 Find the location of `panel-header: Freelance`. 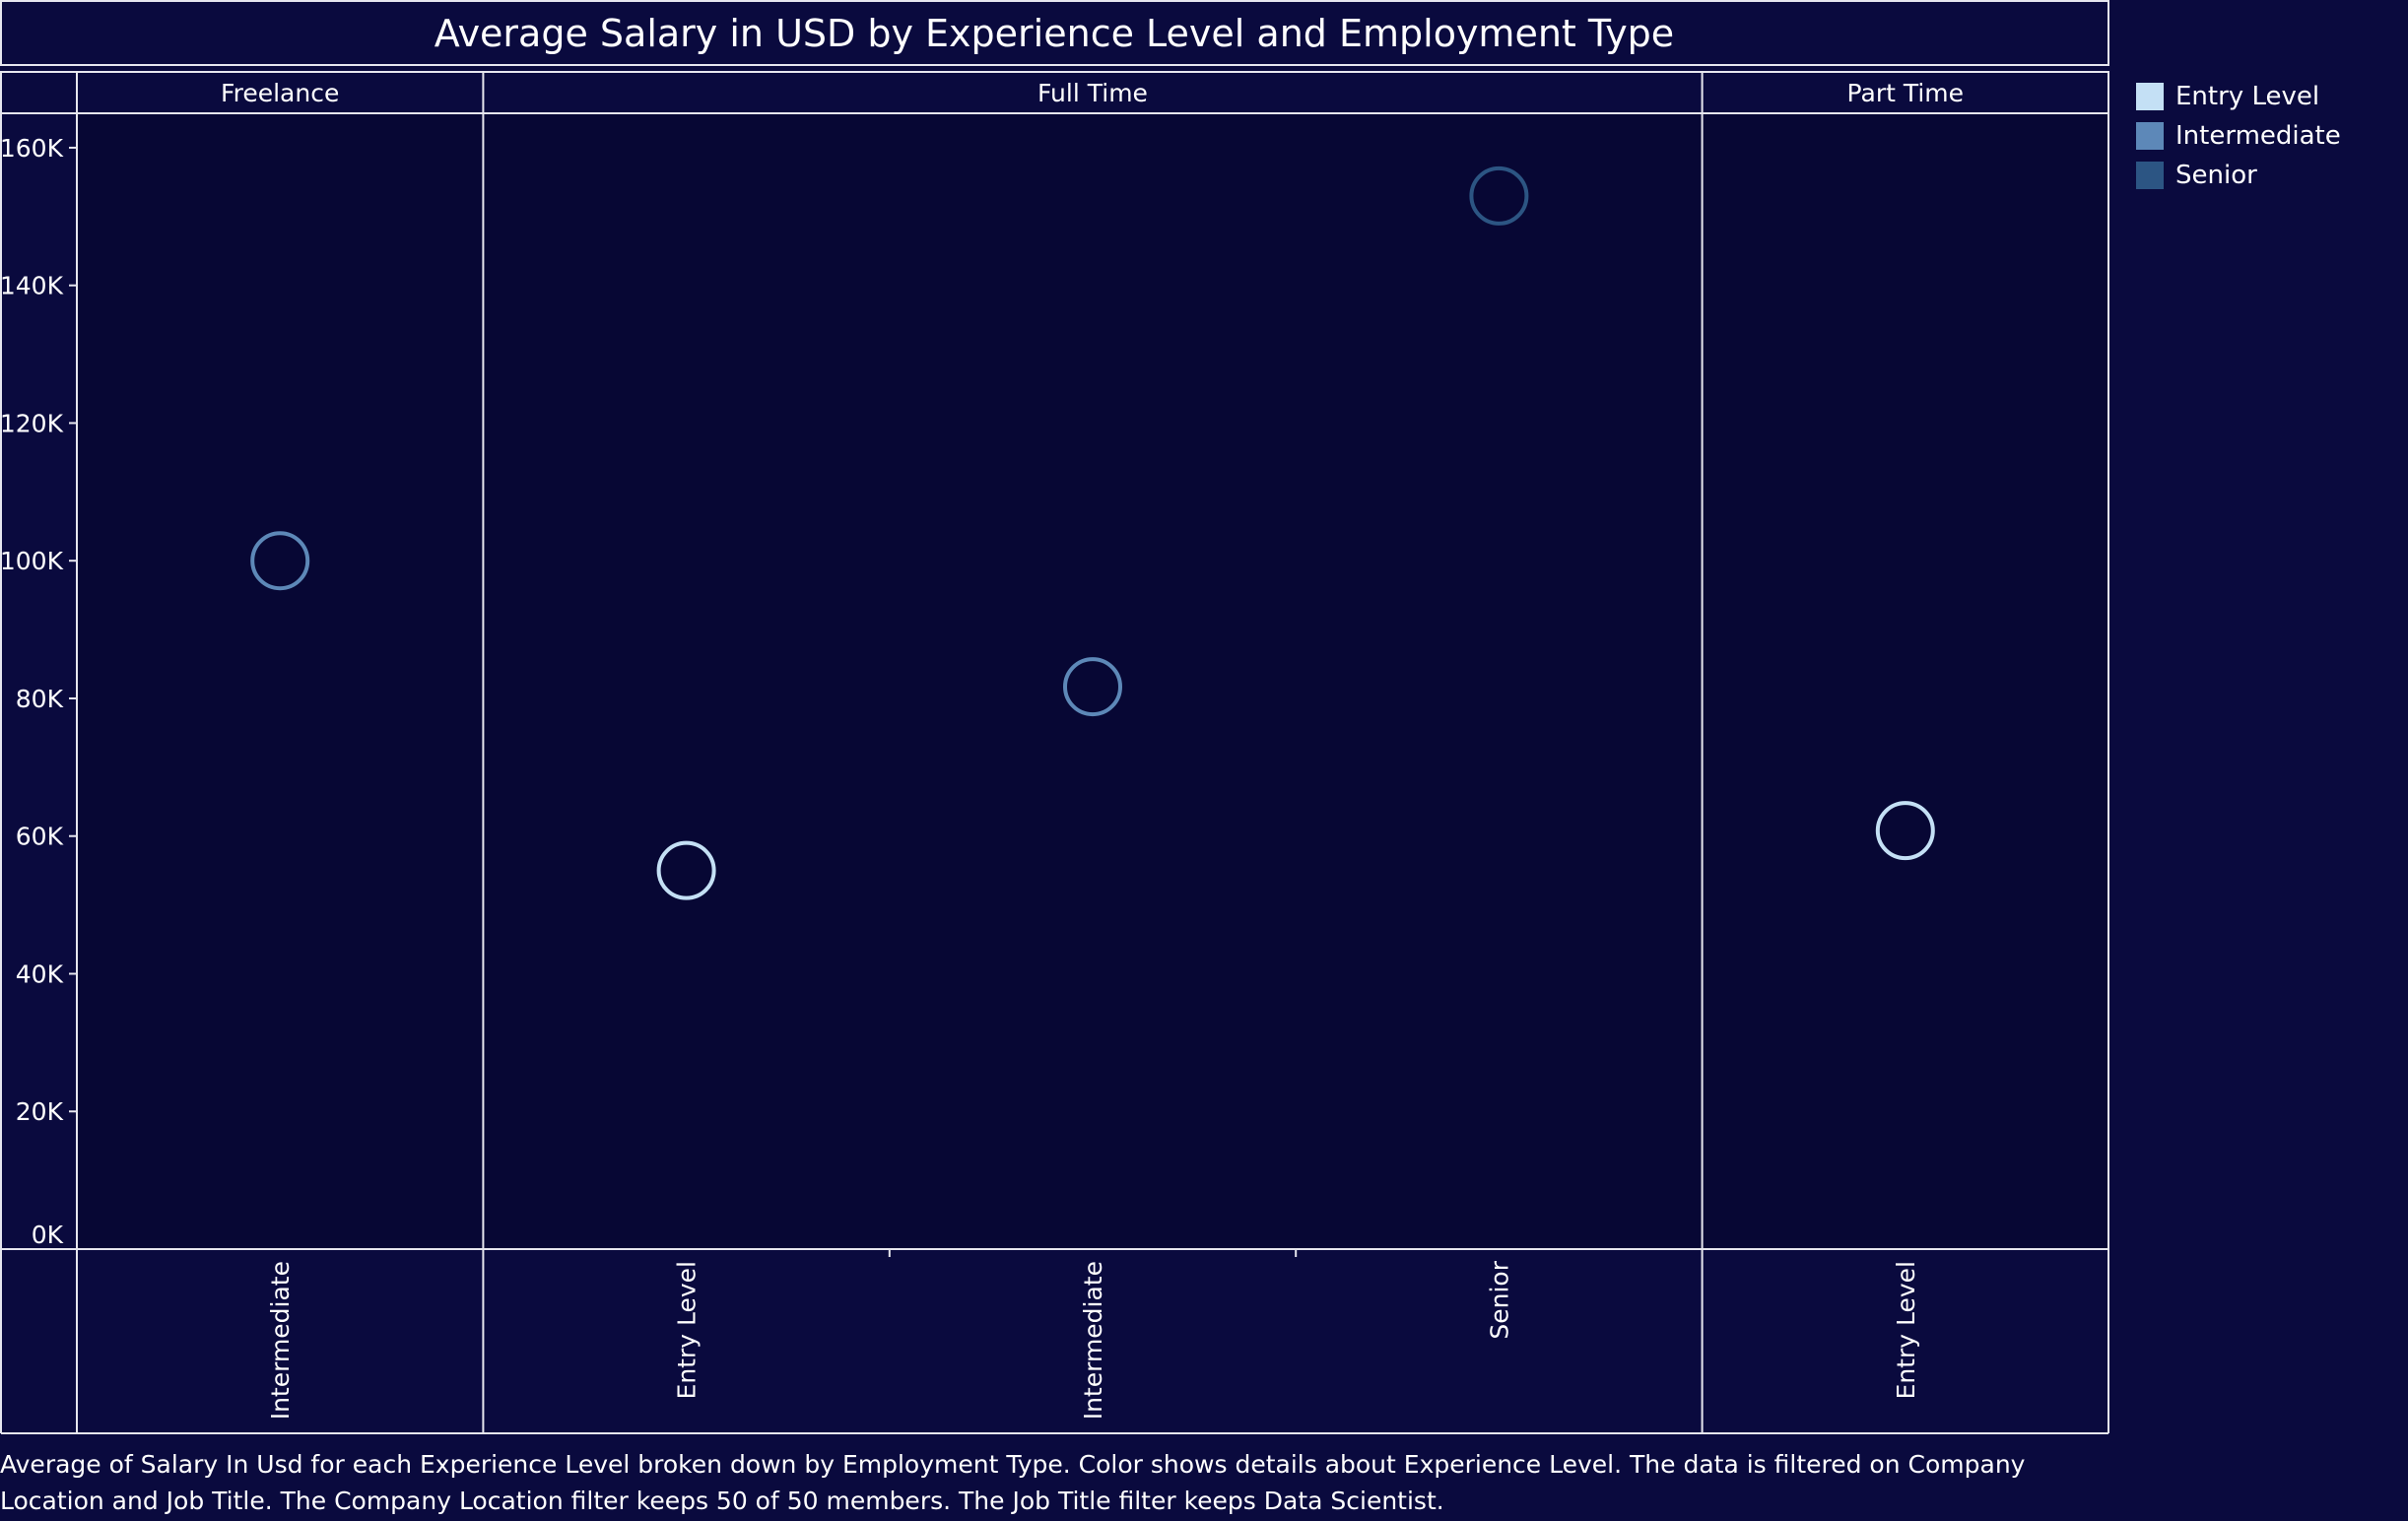

panel-header: Freelance is located at coordinates (280, 93).